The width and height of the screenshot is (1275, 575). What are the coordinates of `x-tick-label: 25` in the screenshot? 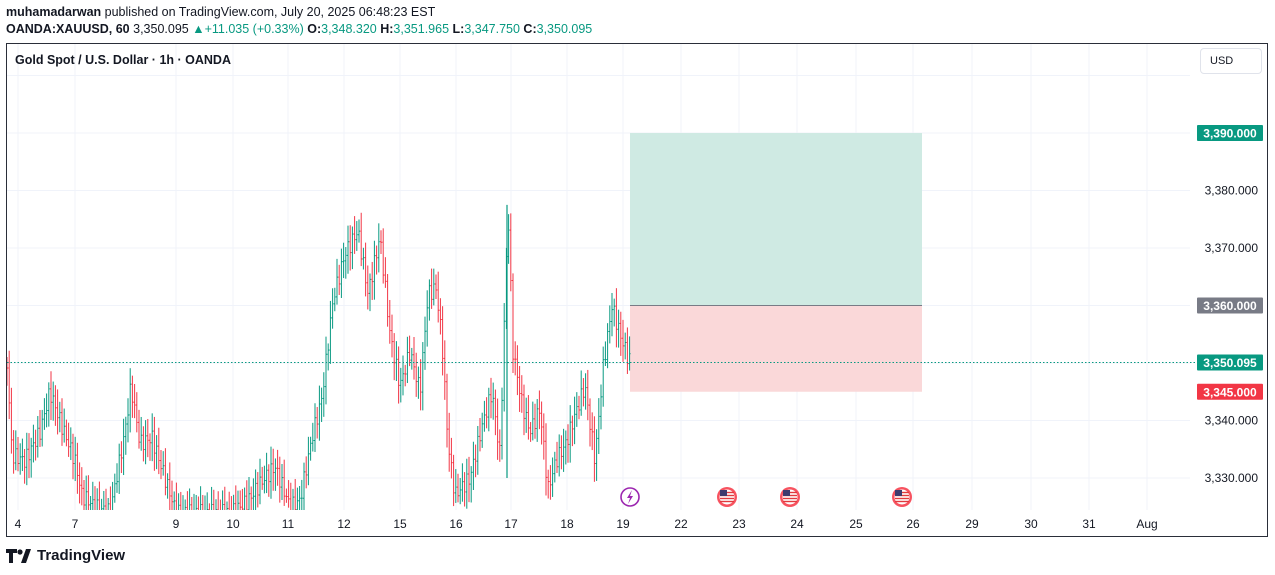 It's located at (856, 524).